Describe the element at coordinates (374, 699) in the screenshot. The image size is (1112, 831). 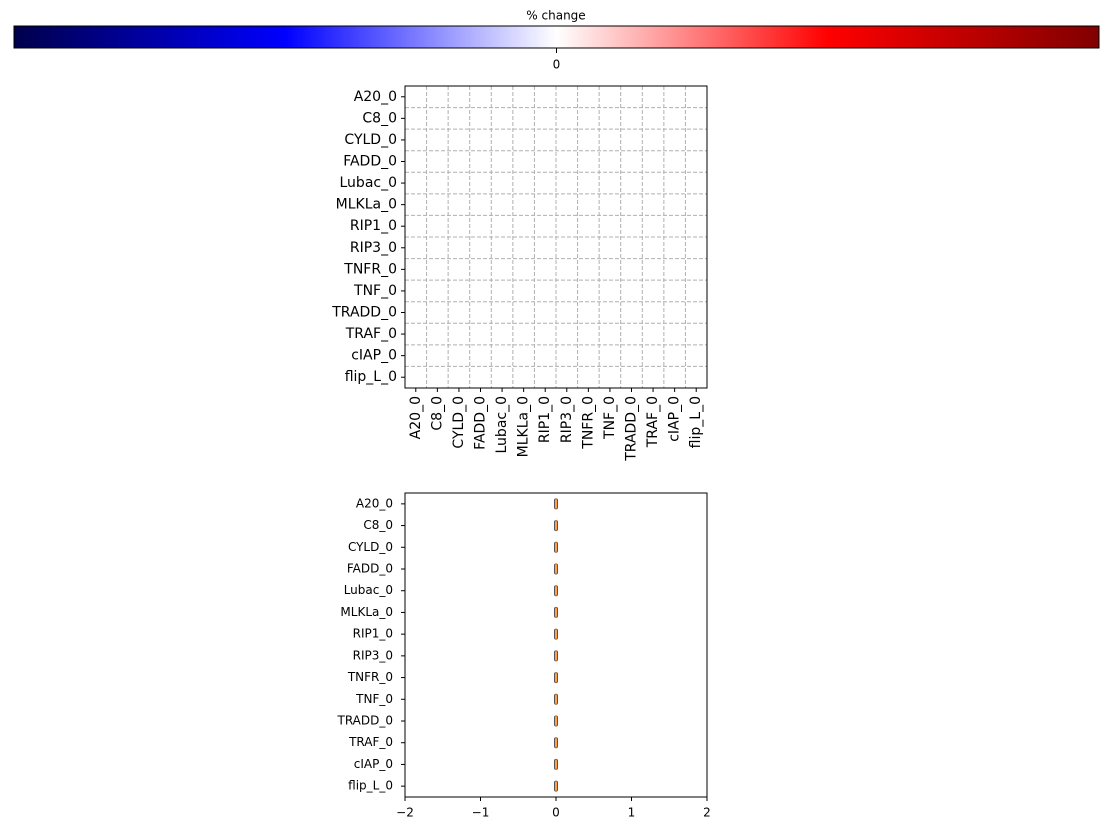
I see `y-tick-label: TNF_0` at that location.